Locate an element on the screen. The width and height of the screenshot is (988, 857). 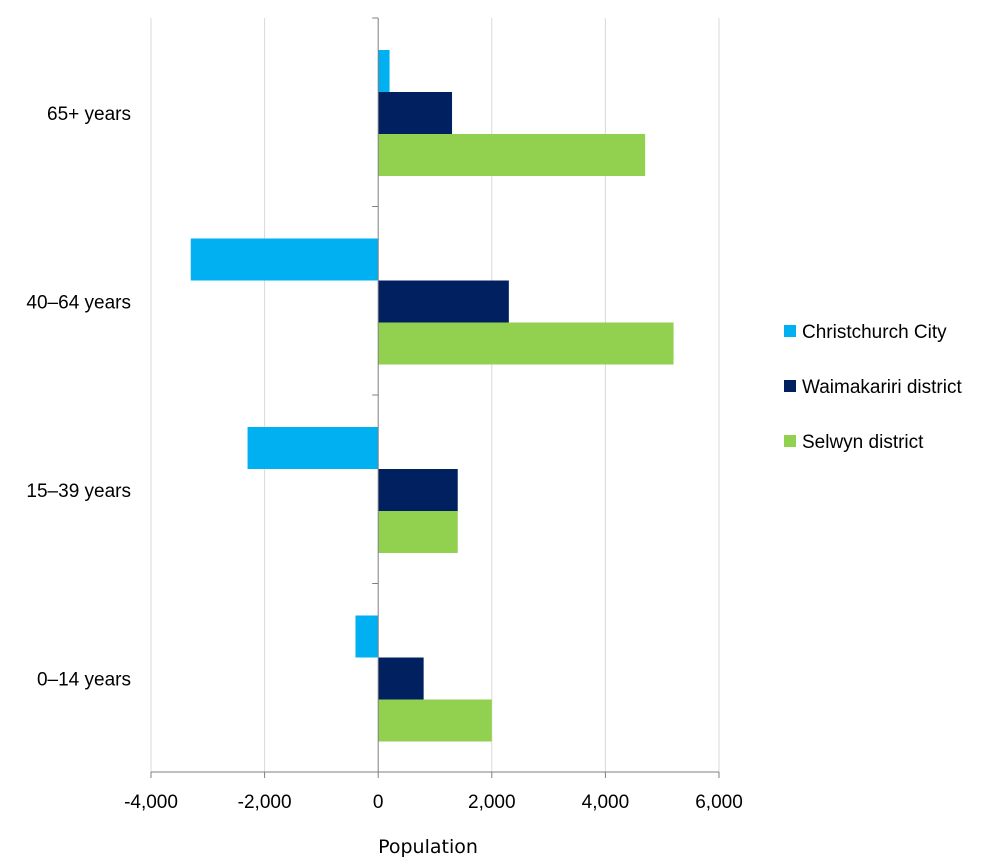
category-label: 0–14 years is located at coordinates (84, 680).